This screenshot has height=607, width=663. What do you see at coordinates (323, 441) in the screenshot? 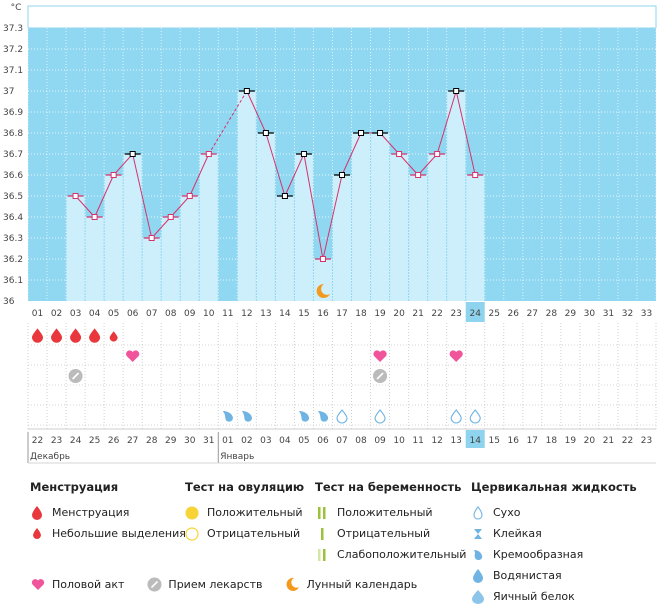
I see `date-tick-label: 06` at bounding box center [323, 441].